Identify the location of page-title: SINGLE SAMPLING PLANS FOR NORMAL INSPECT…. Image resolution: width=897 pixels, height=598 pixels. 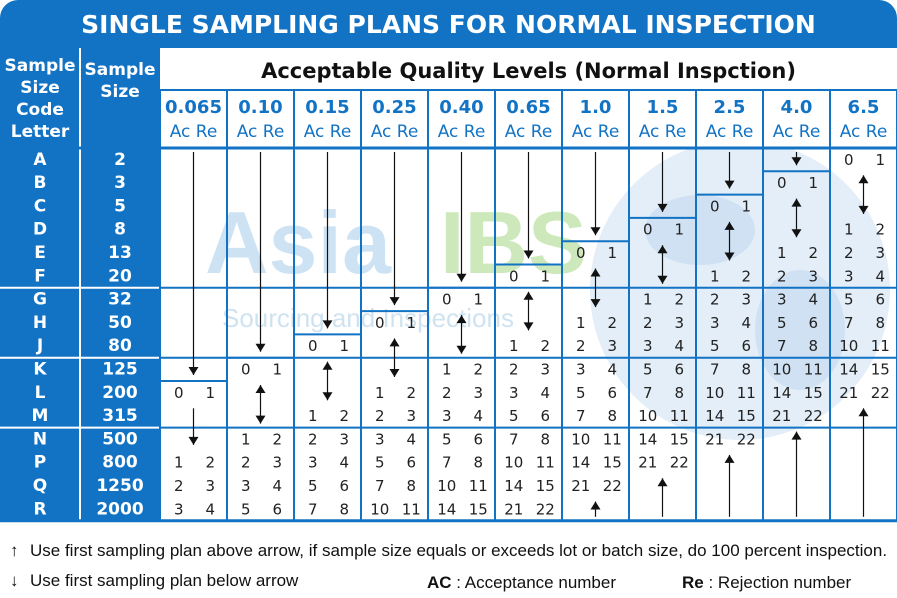
(448, 24).